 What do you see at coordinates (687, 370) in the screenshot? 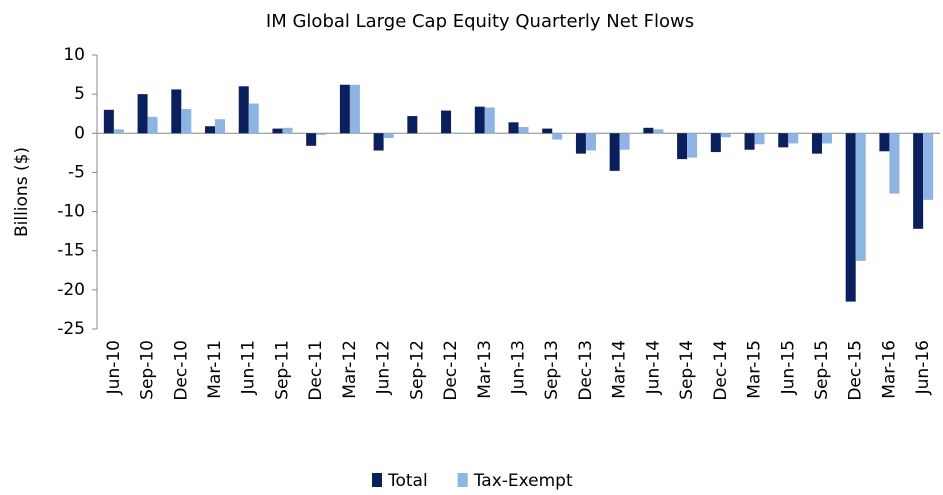
I see `x-tick-label: Sep-14` at bounding box center [687, 370].